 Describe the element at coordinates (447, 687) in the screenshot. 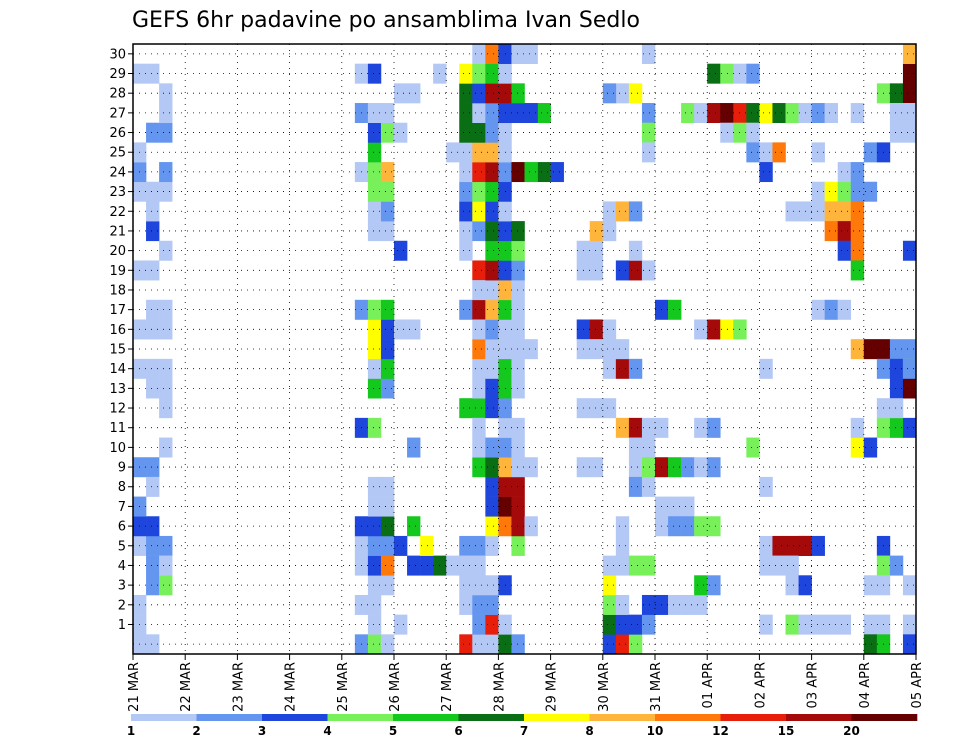

I see `x-tick-label: 27 MAR` at that location.